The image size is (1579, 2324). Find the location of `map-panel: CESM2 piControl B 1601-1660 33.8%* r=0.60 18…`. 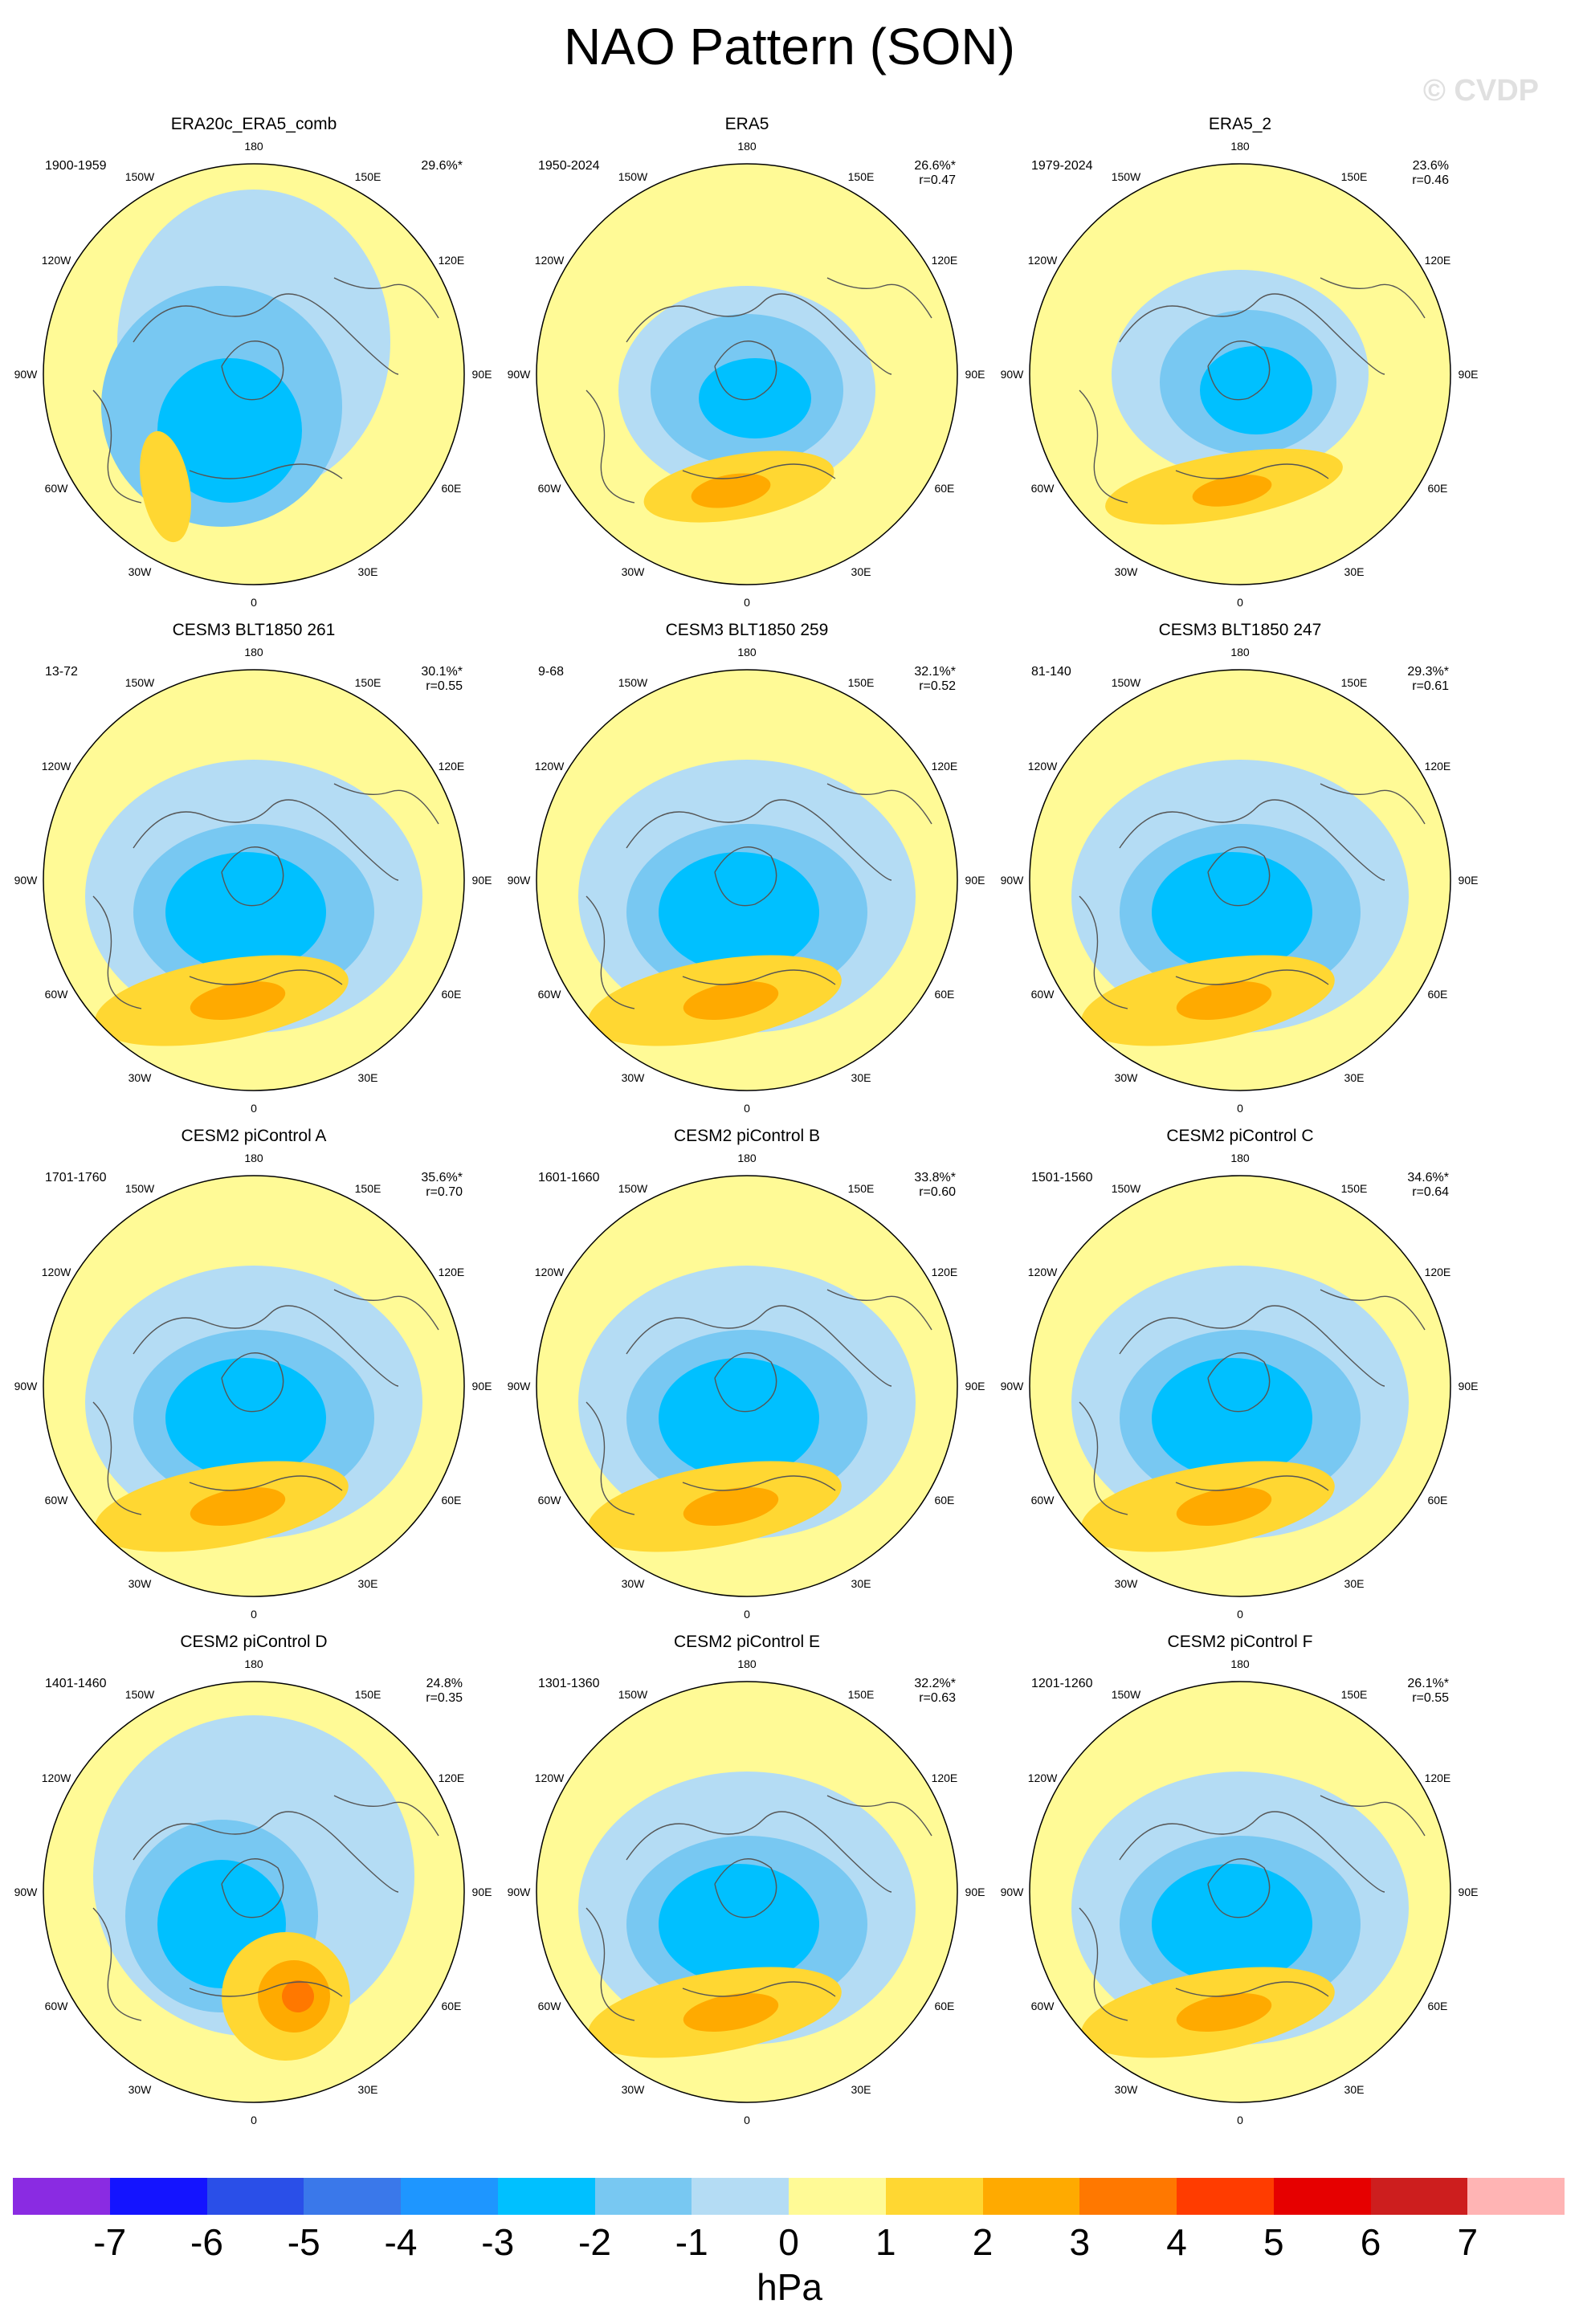

map-panel: CESM2 piControl B 1601-1660 33.8%* r=0.60 18… is located at coordinates (747, 1373).